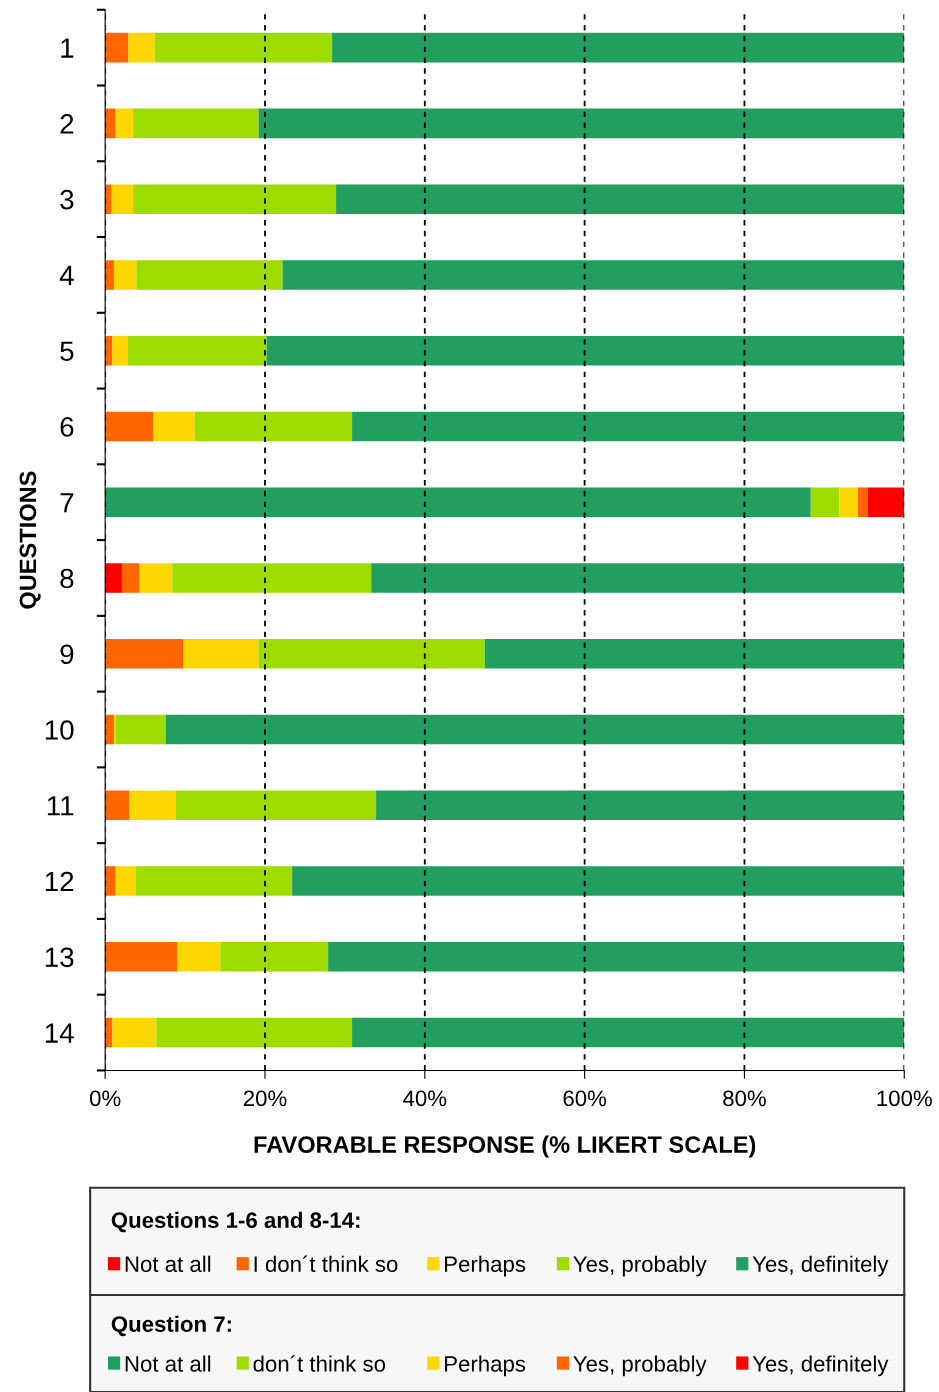 The height and width of the screenshot is (1392, 939). What do you see at coordinates (67, 351) in the screenshot?
I see `y-tick-label: 5` at bounding box center [67, 351].